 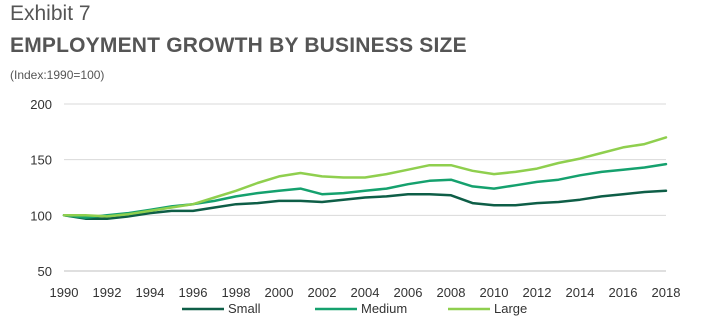 What do you see at coordinates (193, 292) in the screenshot?
I see `x-tick-label: 1996` at bounding box center [193, 292].